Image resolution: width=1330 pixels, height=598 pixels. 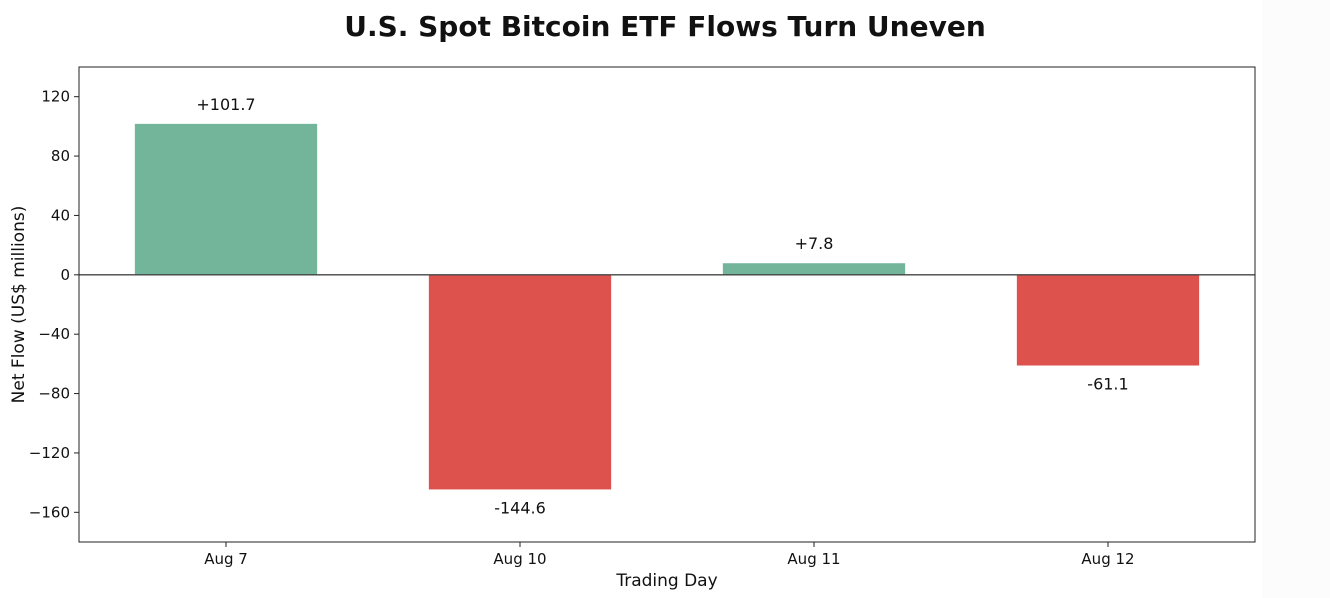 I want to click on value-label-2: +7.8, so click(x=814, y=243).